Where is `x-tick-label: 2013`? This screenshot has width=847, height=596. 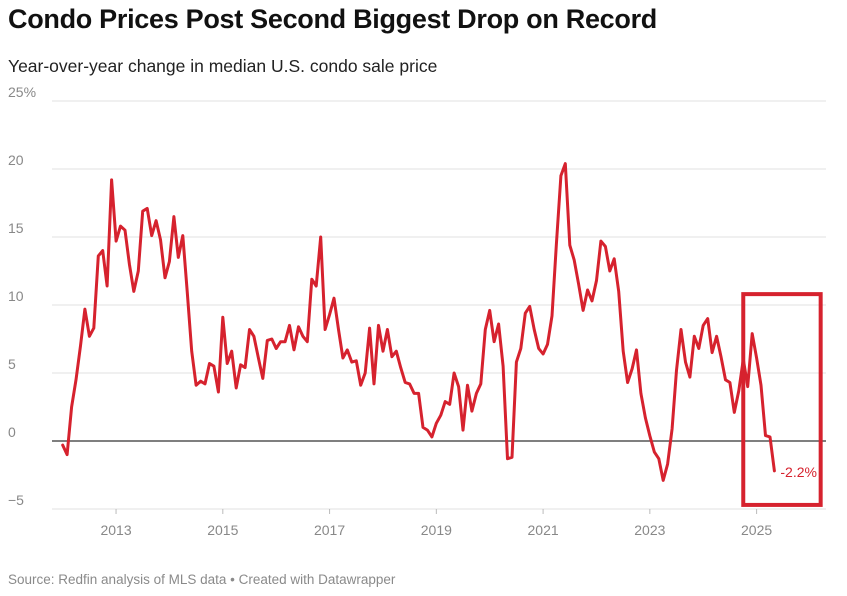 x-tick-label: 2013 is located at coordinates (115, 530).